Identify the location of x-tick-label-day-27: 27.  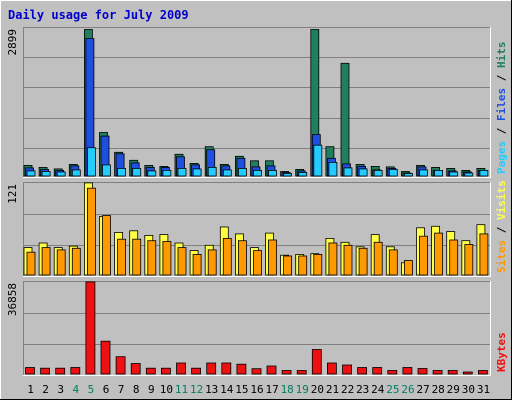
(422, 389).